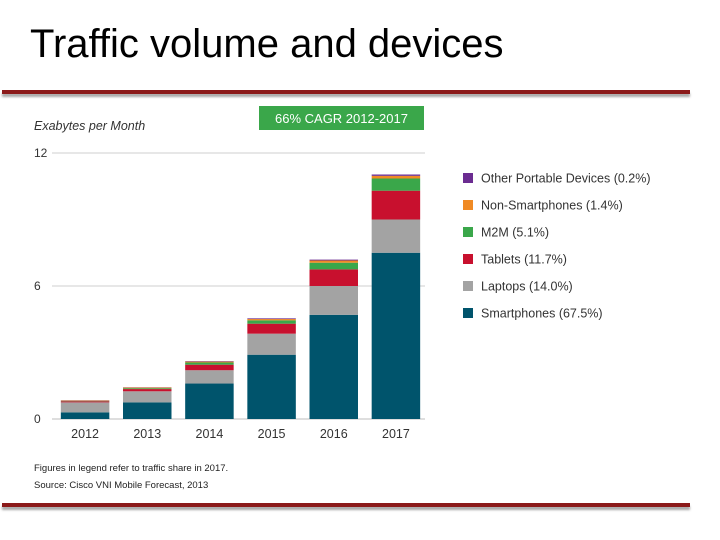 The image size is (720, 540). What do you see at coordinates (566, 179) in the screenshot?
I see `legend-label: Other Portable Devices (0.2%)` at bounding box center [566, 179].